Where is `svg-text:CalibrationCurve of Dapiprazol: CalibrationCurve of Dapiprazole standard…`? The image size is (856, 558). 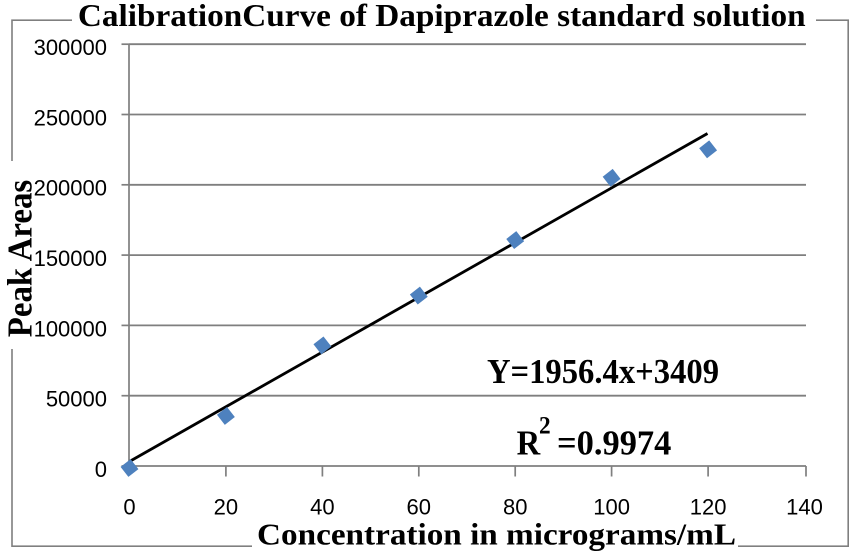 svg-text:CalibrationCurve of Dapiprazol: CalibrationCurve of Dapiprazole standard… is located at coordinates (442, 17).